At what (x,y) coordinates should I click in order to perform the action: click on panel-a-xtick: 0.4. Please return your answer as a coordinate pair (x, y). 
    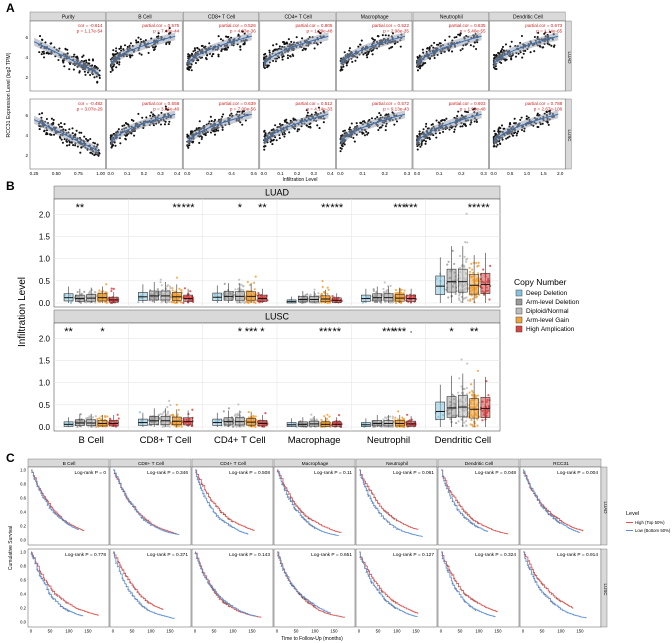
    Looking at the image, I should click on (231, 173).